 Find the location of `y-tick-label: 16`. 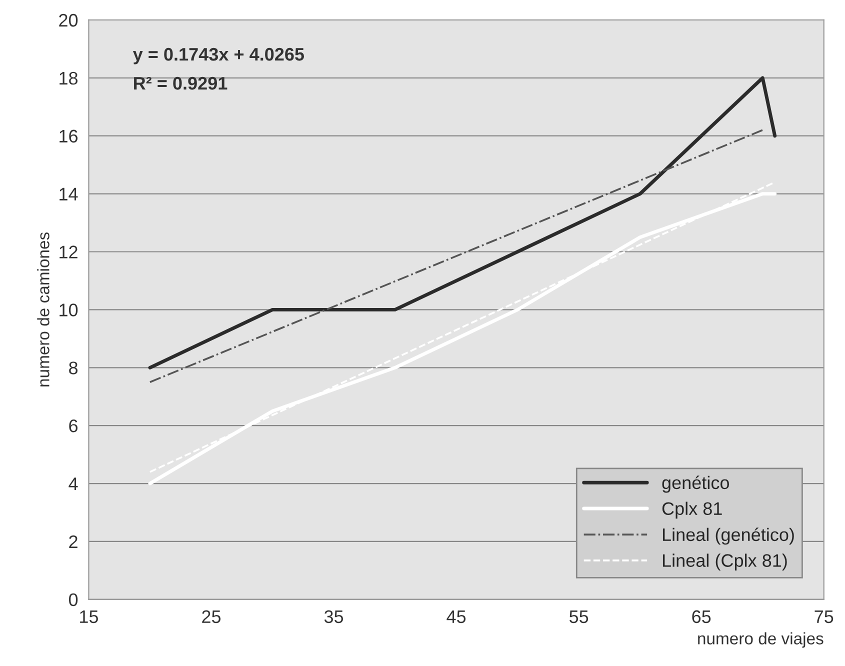

y-tick-label: 16 is located at coordinates (69, 136).